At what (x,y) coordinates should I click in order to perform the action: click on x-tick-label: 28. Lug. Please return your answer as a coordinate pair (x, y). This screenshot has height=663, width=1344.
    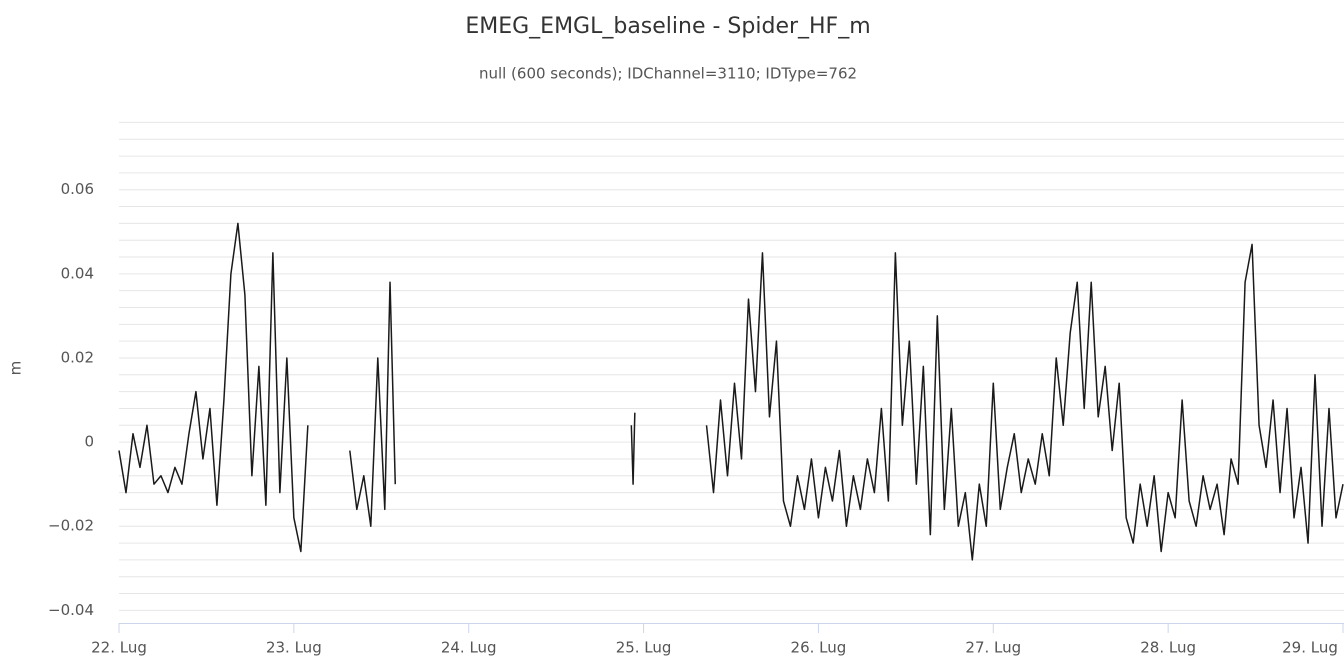
    Looking at the image, I should click on (1168, 648).